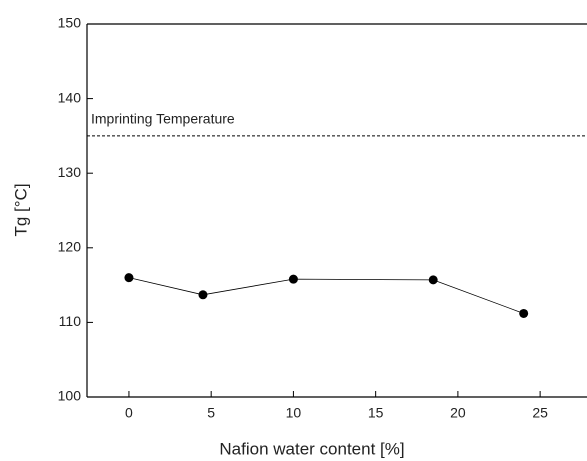  What do you see at coordinates (376, 413) in the screenshot?
I see `x-tick-label: 15` at bounding box center [376, 413].